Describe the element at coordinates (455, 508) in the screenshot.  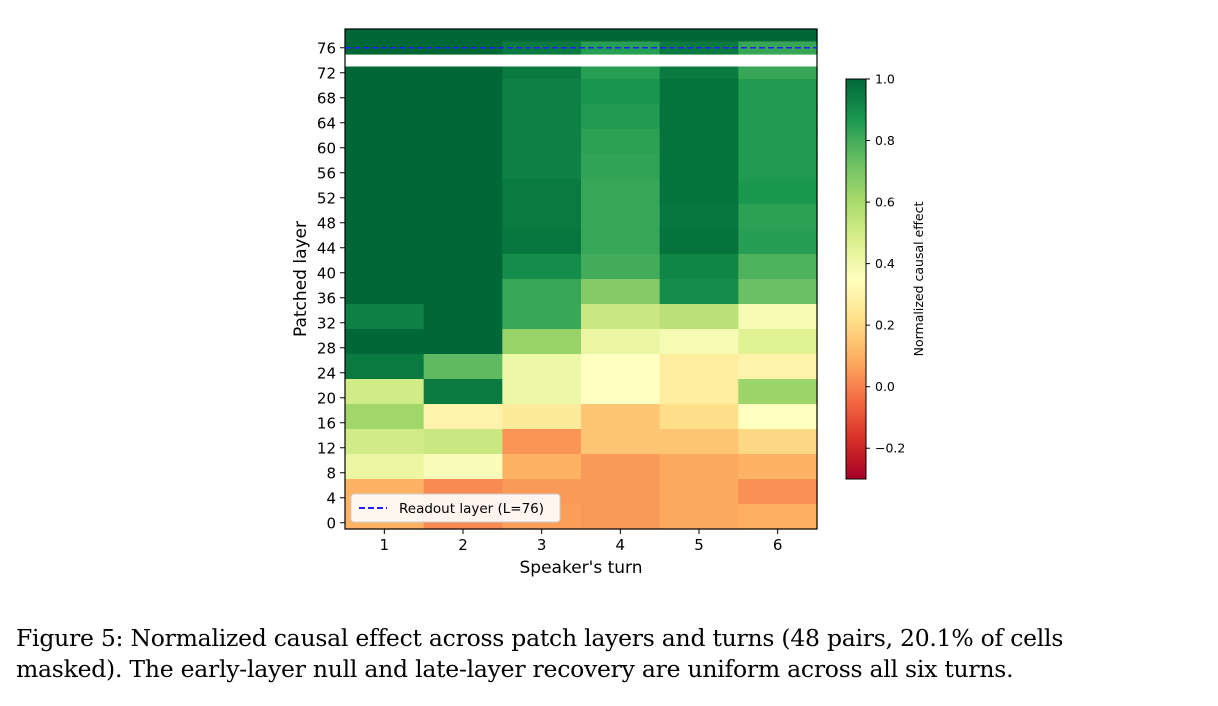
I see `legend: Readout layer (L=76)` at that location.